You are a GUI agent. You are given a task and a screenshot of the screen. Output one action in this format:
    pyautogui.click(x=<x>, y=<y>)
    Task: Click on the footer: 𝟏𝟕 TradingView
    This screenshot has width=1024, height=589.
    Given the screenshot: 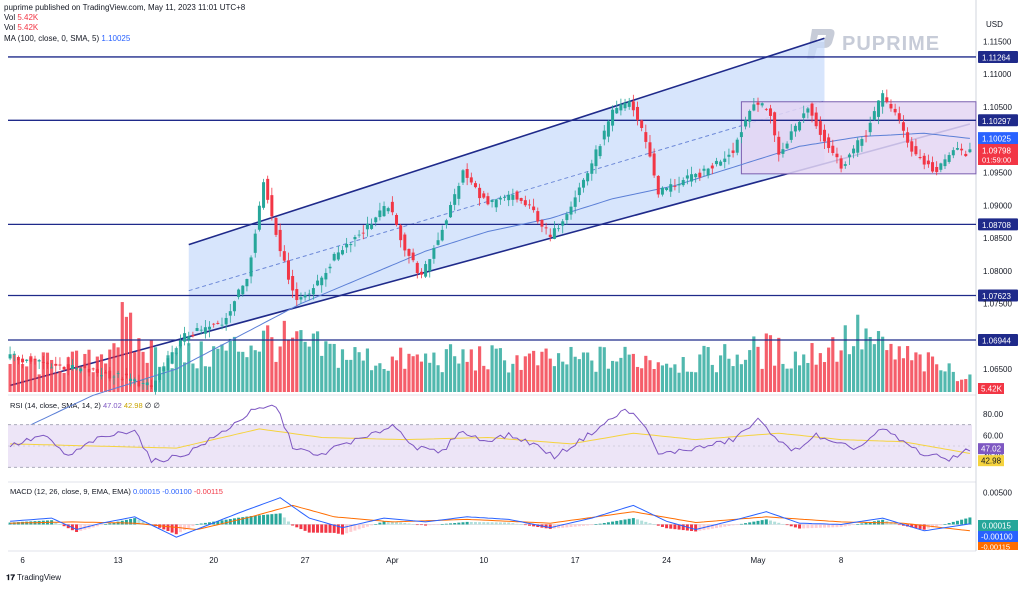 What is the action you would take?
    pyautogui.click(x=33, y=578)
    